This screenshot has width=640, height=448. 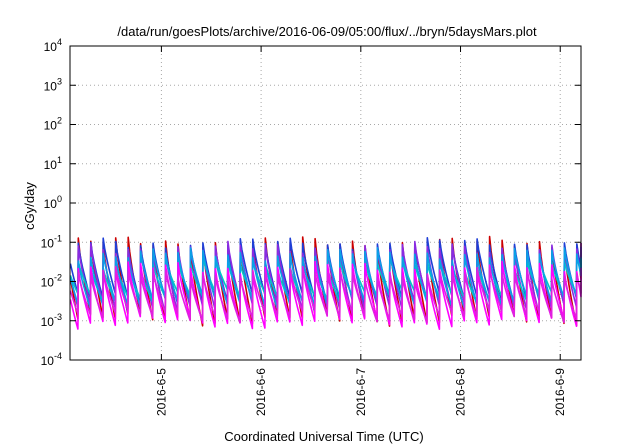 What do you see at coordinates (560, 392) in the screenshot?
I see `x-tick-label: 2016-6-9` at bounding box center [560, 392].